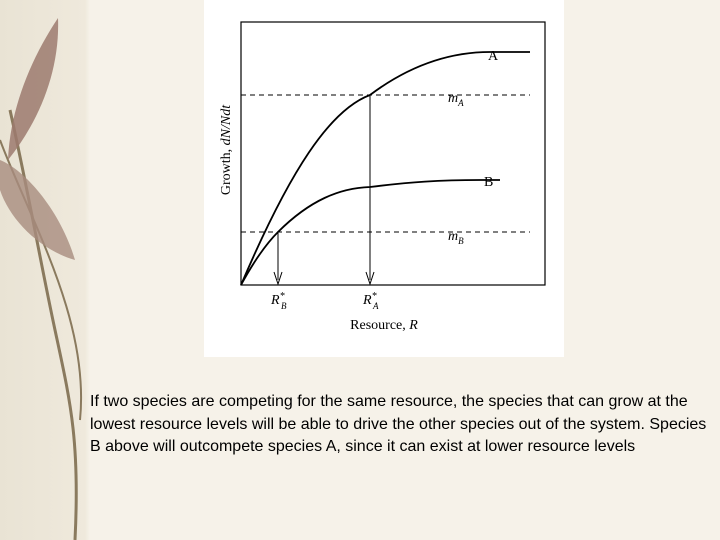  Describe the element at coordinates (493, 56) in the screenshot. I see `curve-label: A` at that location.